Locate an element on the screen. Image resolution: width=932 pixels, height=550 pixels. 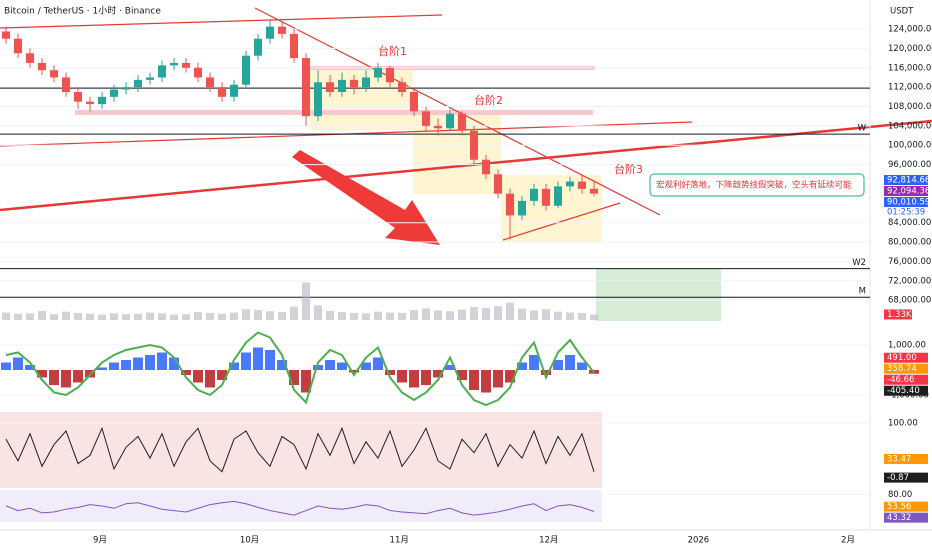
level-label: W2 is located at coordinates (859, 263).